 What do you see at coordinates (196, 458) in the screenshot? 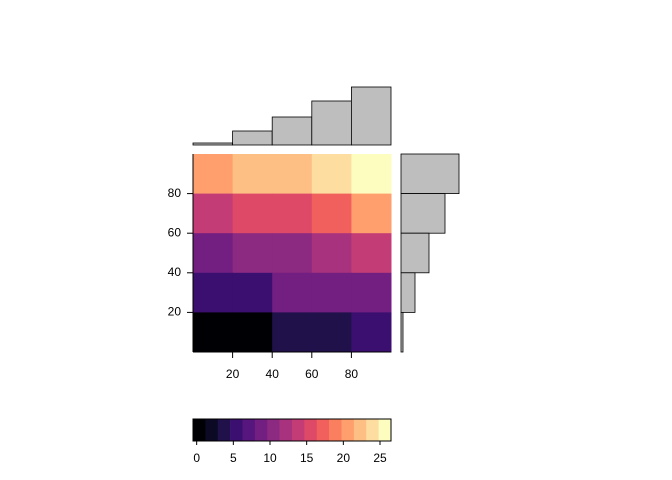
I see `colorbar-tick-label: 0` at bounding box center [196, 458].